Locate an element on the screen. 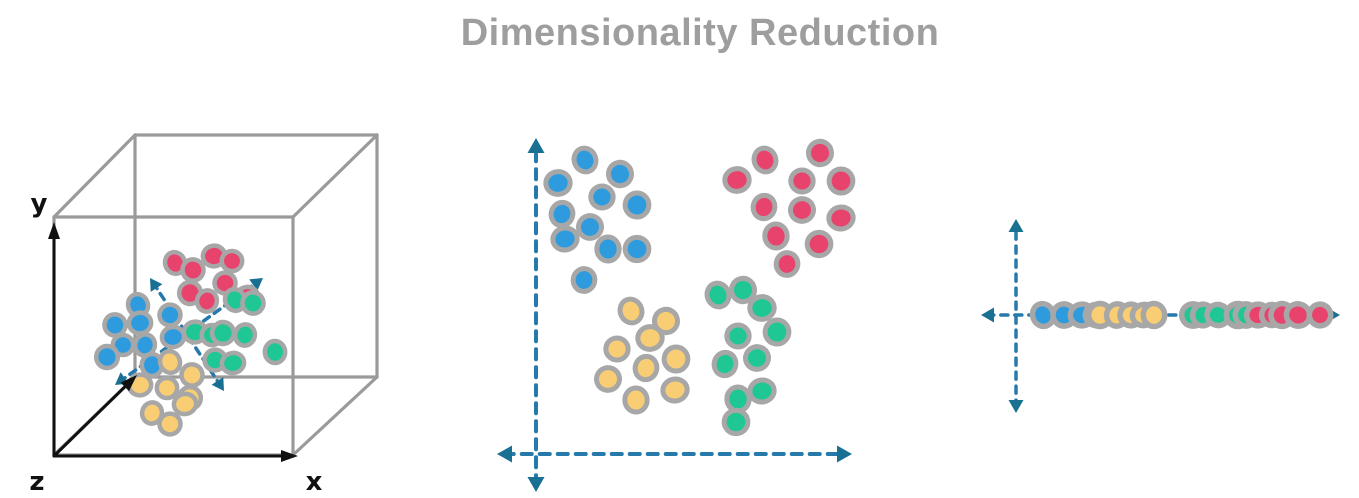  axis-label-y: y is located at coordinates (39, 204).